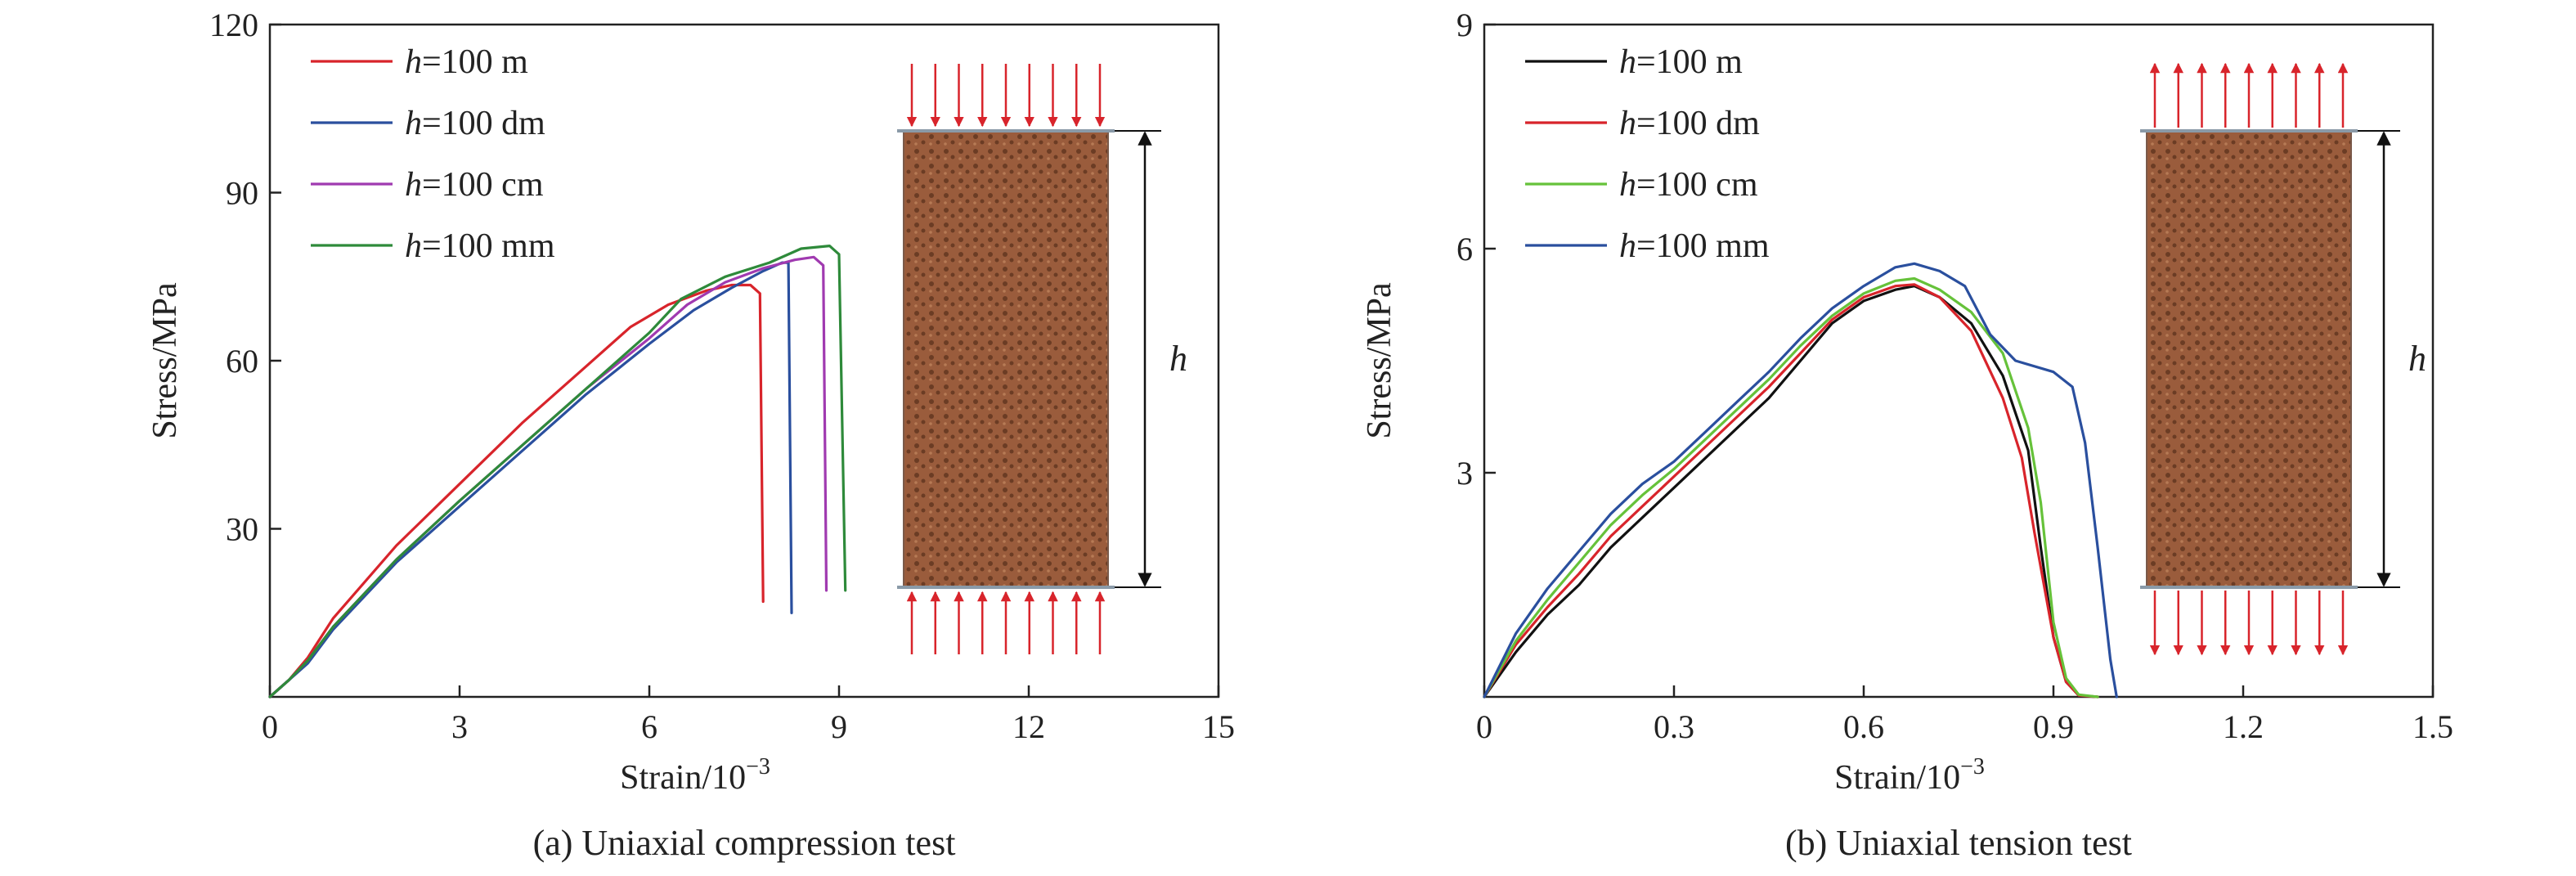 This screenshot has height=876, width=2576. What do you see at coordinates (1674, 726) in the screenshot?
I see `x-tick-label: 0.3` at bounding box center [1674, 726].